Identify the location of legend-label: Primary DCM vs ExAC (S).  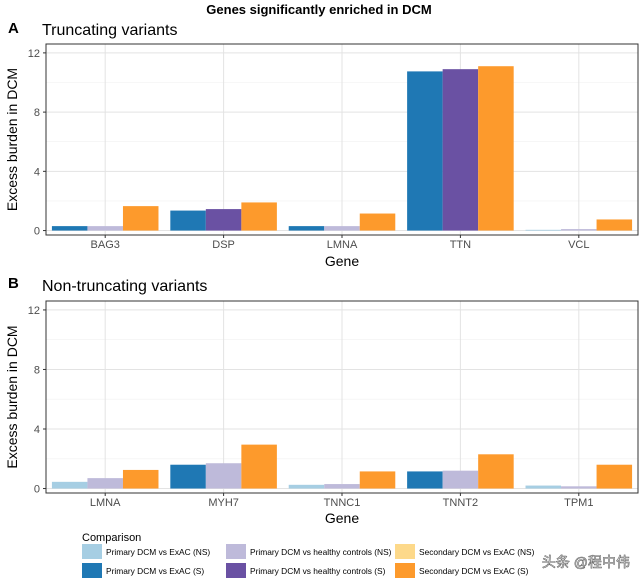
(155, 571).